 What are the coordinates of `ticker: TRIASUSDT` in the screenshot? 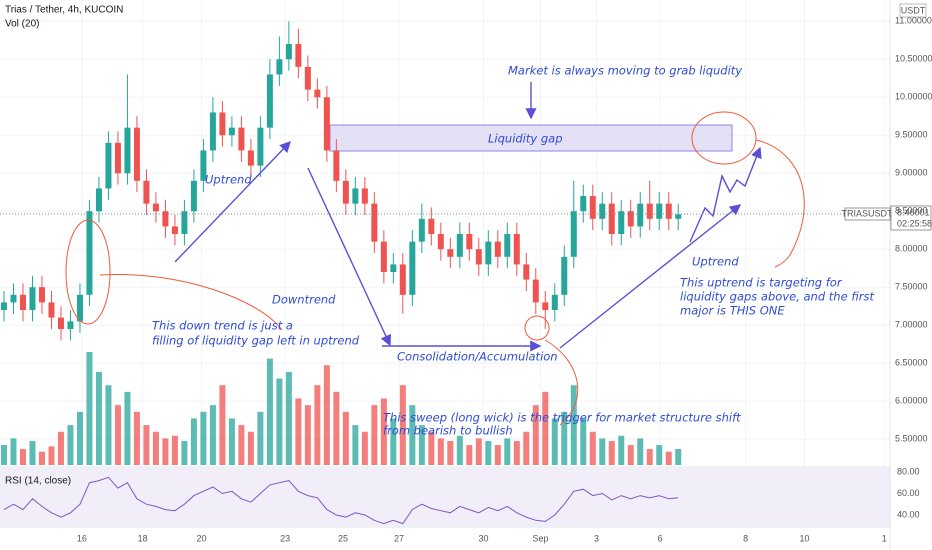 It's located at (867, 213).